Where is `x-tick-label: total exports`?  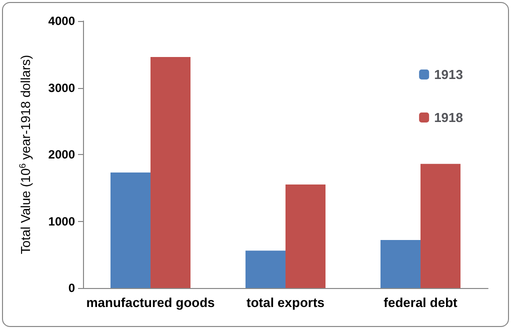 x-tick-label: total exports is located at coordinates (285, 302).